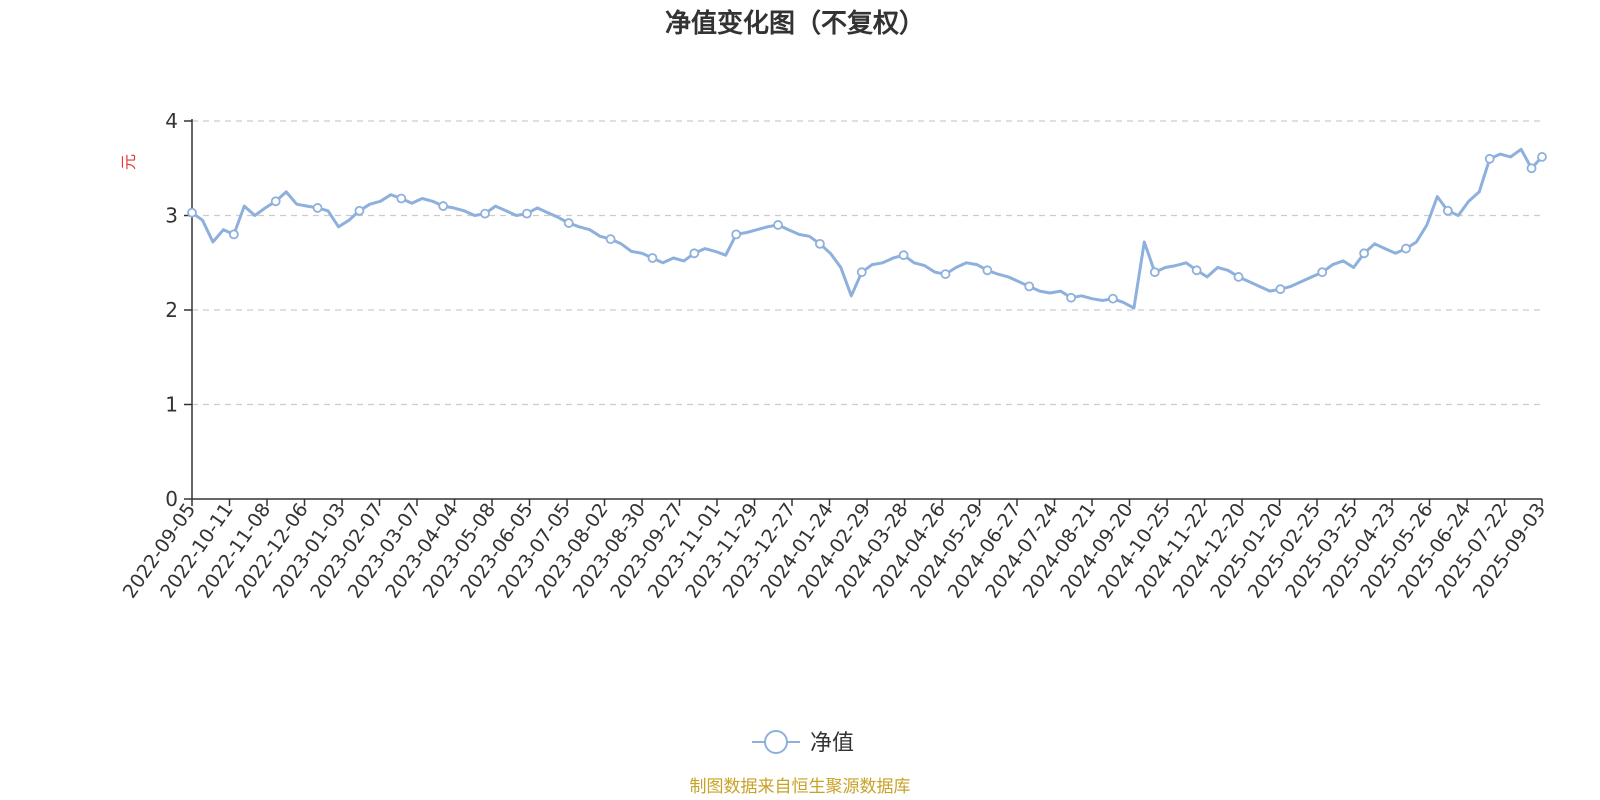 The image size is (1600, 800). Describe the element at coordinates (795, 23) in the screenshot. I see `chart-title: 净值变化图（不复权）` at that location.